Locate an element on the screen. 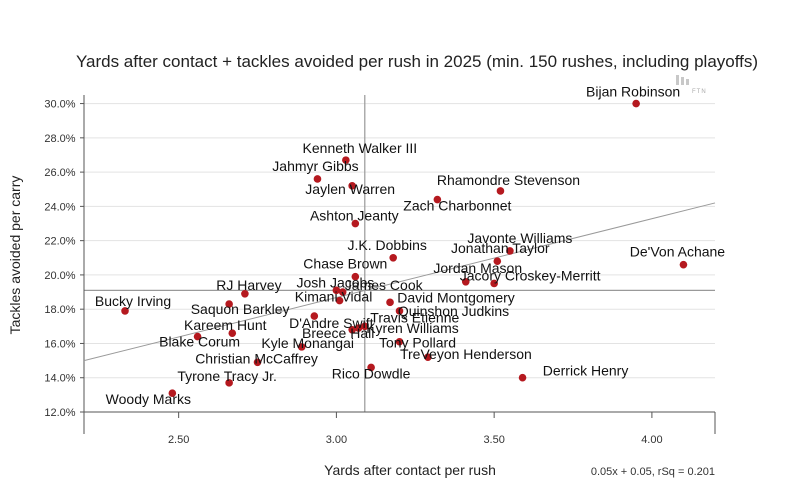 This screenshot has height=499, width=799. y-tick-label: 18.0% is located at coordinates (59, 310).